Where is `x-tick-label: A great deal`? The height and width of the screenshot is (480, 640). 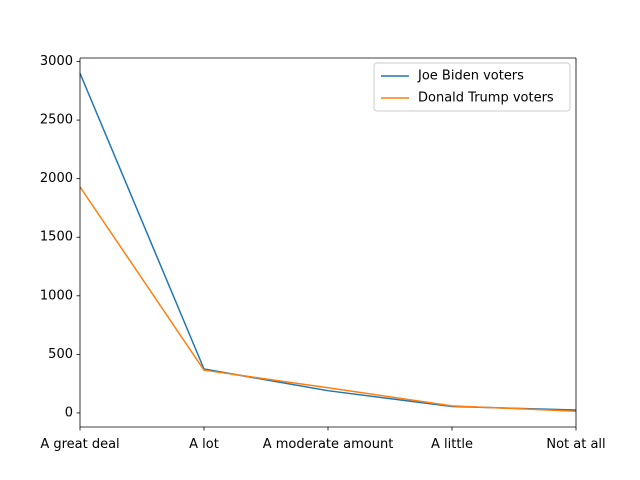 x-tick-label: A great deal is located at coordinates (79, 444).